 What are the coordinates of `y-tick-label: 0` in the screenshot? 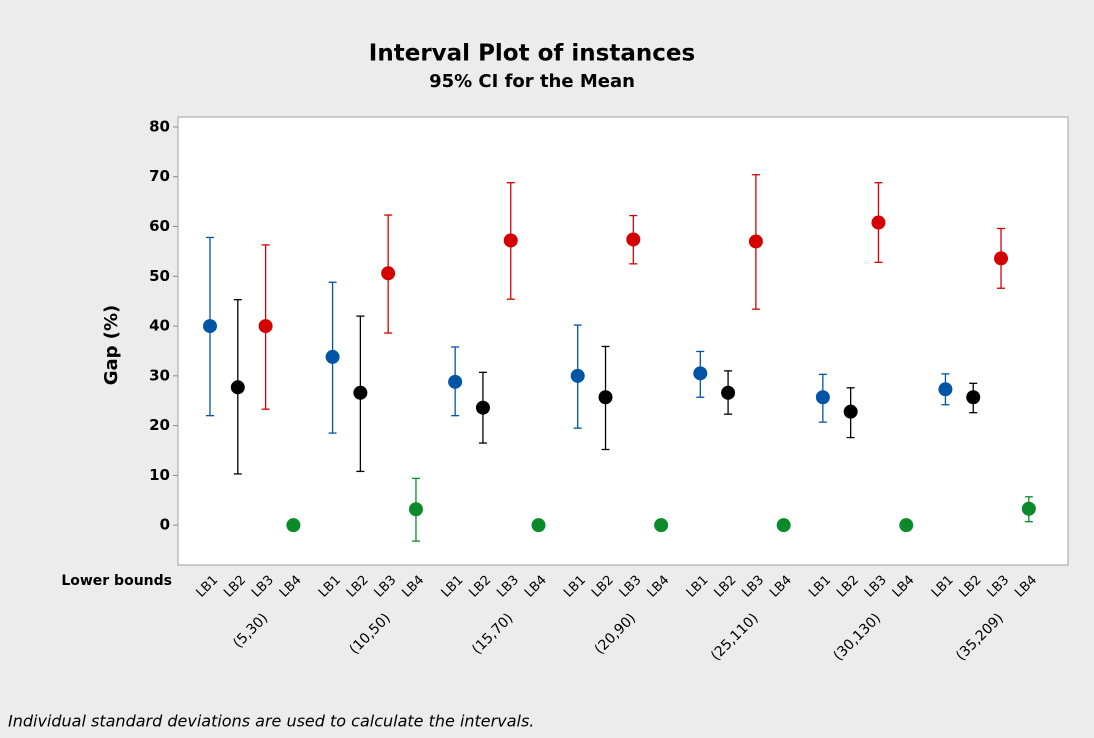 It's located at (165, 525).